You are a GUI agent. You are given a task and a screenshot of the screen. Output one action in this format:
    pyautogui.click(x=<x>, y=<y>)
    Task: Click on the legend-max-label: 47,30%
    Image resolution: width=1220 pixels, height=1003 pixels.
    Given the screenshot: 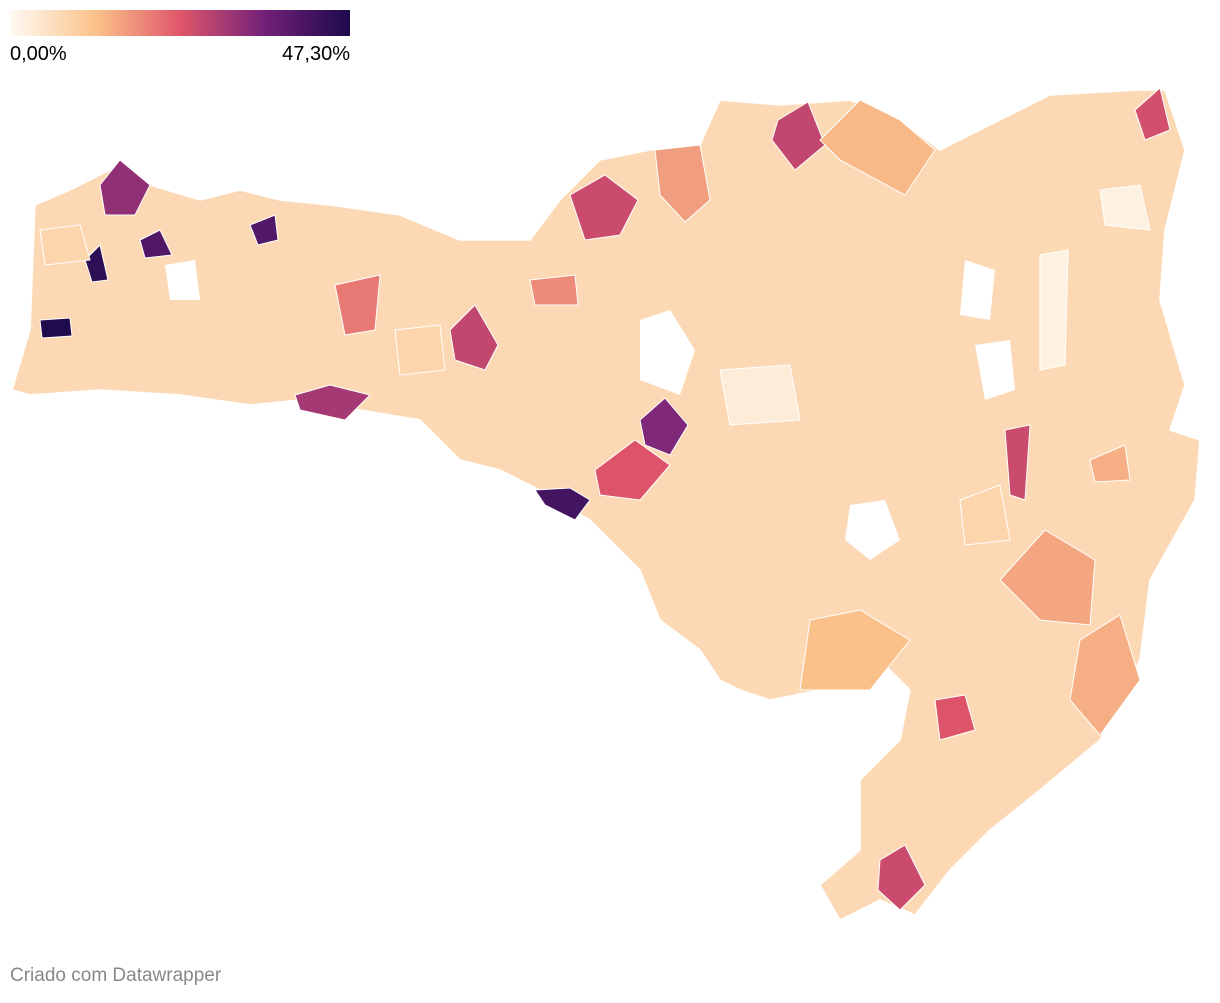 What is the action you would take?
    pyautogui.click(x=316, y=54)
    